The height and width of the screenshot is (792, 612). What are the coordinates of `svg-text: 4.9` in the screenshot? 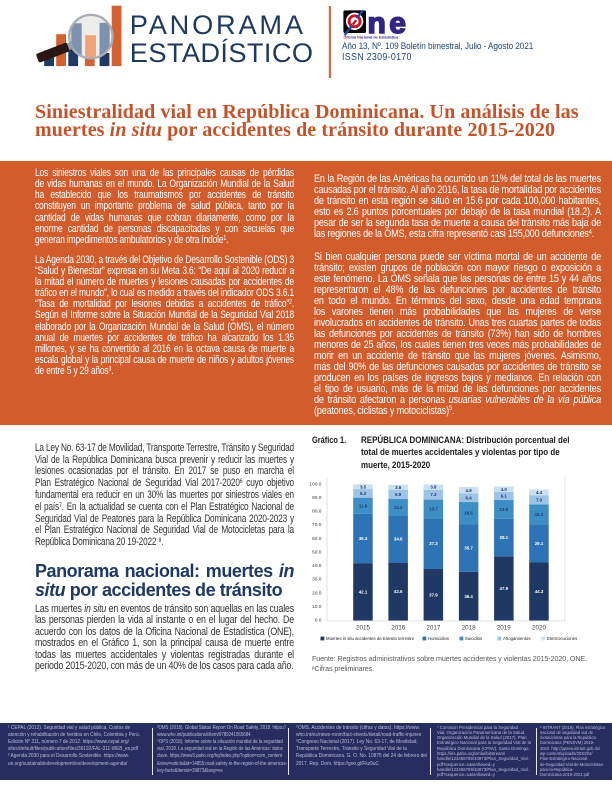 It's located at (469, 490).